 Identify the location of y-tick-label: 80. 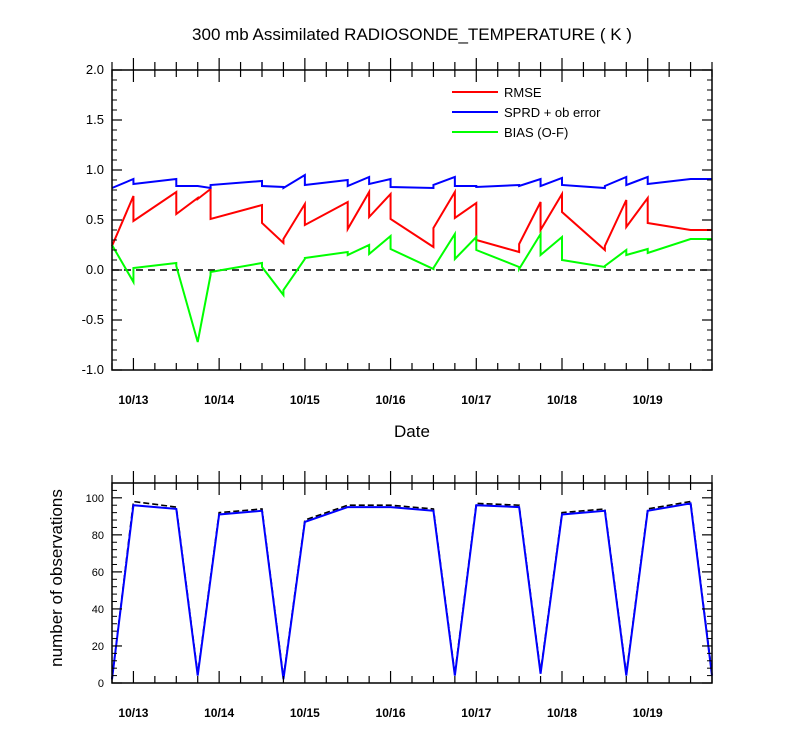
(98, 536).